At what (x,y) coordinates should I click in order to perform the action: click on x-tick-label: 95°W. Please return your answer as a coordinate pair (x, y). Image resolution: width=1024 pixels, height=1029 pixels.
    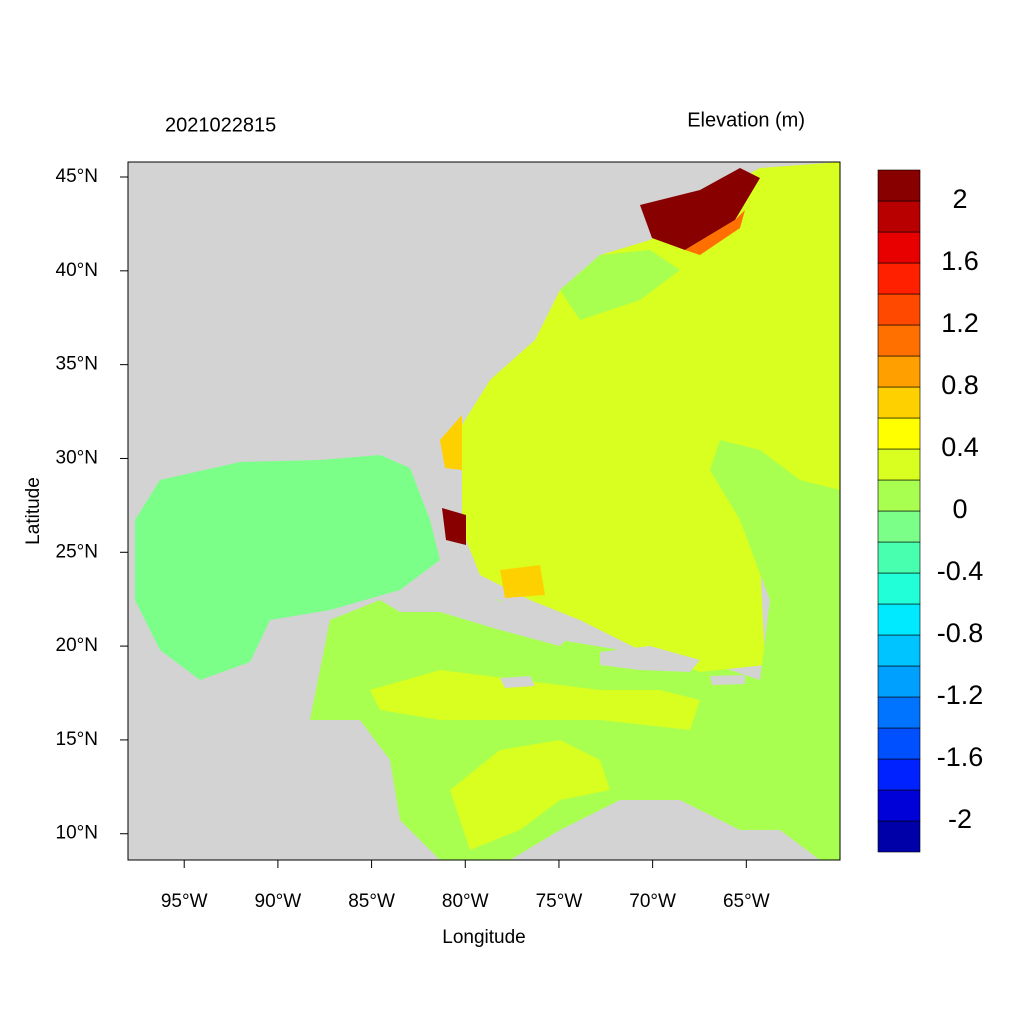
    Looking at the image, I should click on (184, 901).